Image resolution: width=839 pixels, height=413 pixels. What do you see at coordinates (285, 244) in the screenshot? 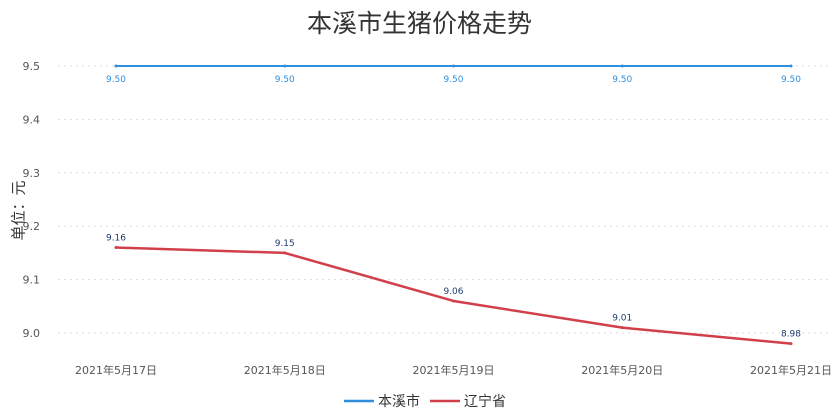
I see `data-label: 9.15` at bounding box center [285, 244].